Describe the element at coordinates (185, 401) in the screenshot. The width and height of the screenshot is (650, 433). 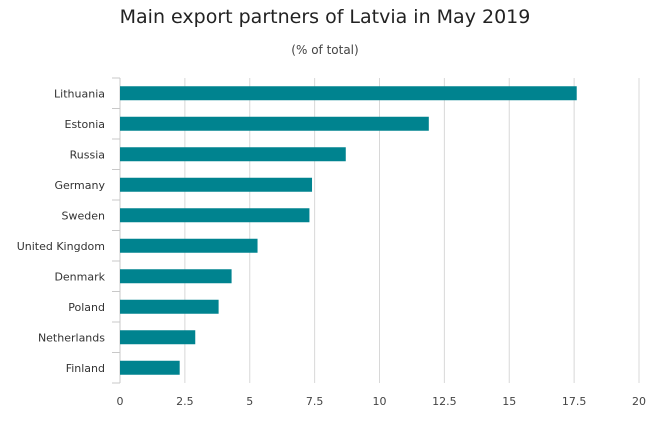
I see `x-tick-label: 2.5` at that location.